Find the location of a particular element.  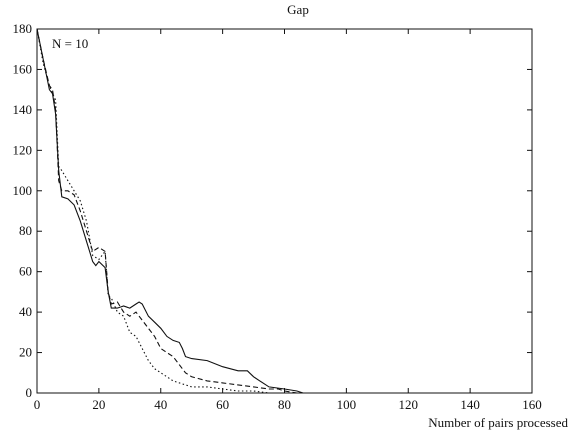

y-tick-label: 80 is located at coordinates (25, 230).